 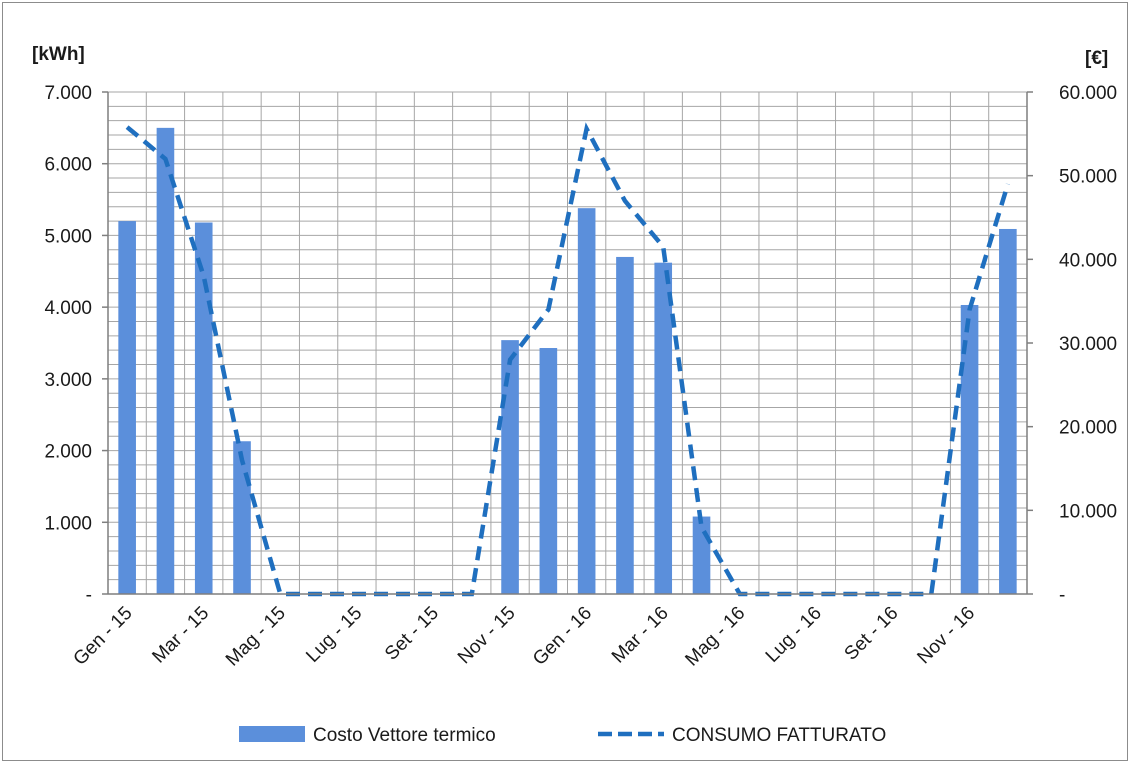 What do you see at coordinates (1062, 595) in the screenshot?
I see `right-tick-label: -` at bounding box center [1062, 595].